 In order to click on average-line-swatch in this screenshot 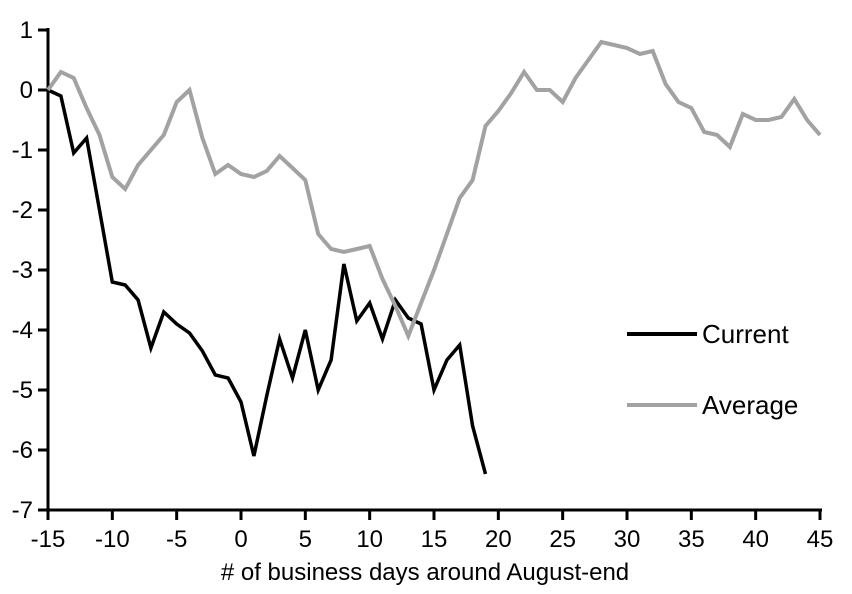, I will do `click(662, 405)`.